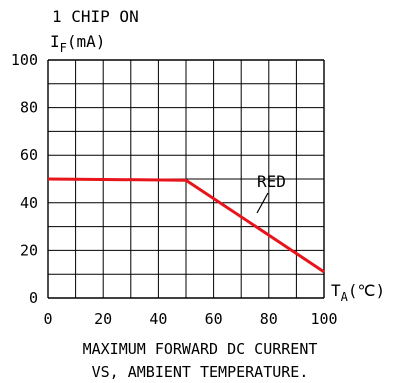 The height and width of the screenshot is (383, 400). What do you see at coordinates (269, 319) in the screenshot?
I see `x-tick-label: 80` at bounding box center [269, 319].